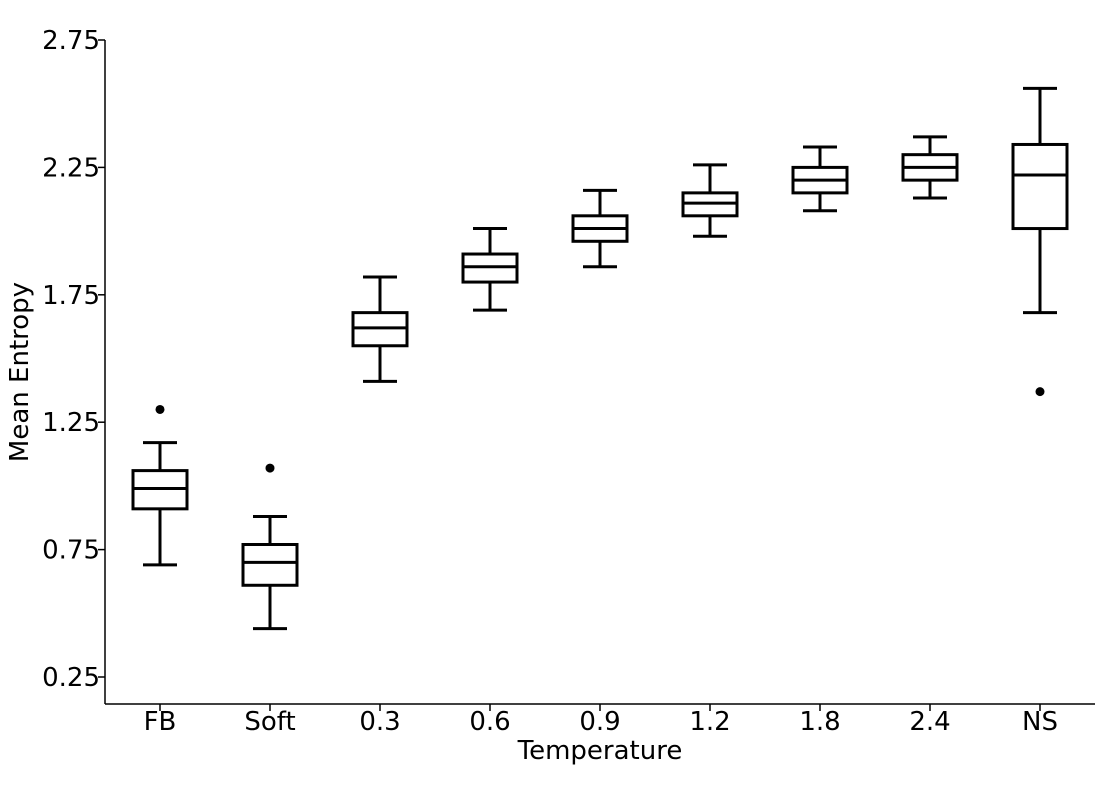  I want to click on box-ns, so click(1040, 241).